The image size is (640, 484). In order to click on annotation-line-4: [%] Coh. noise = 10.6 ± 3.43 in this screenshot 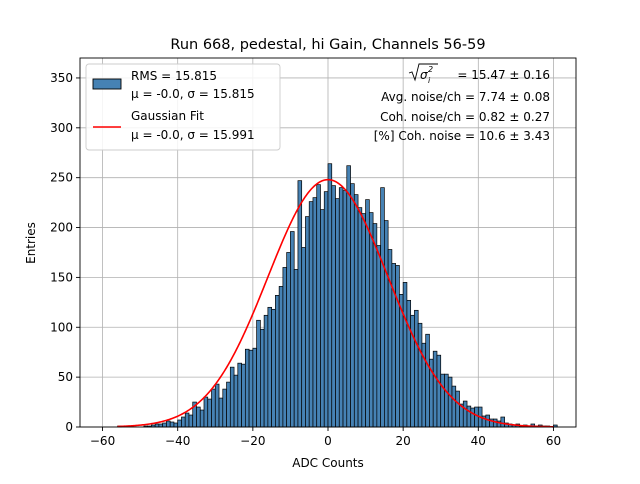, I will do `click(462, 136)`.